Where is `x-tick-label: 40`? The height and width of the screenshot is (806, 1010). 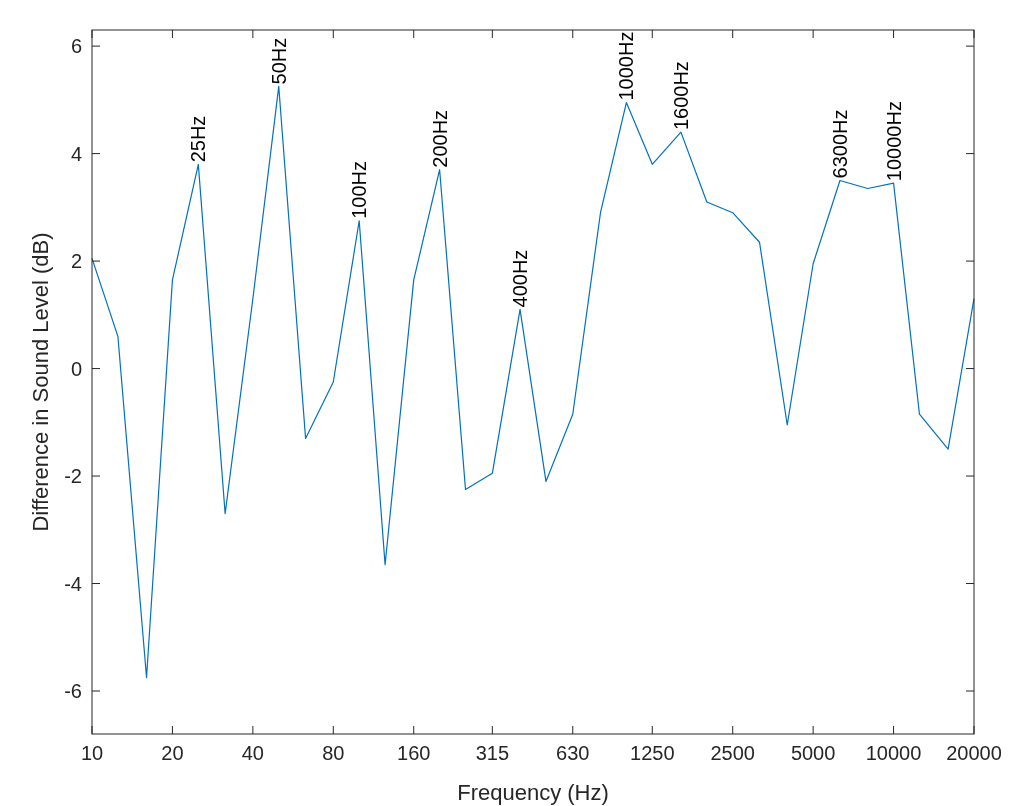 x-tick-label: 40 is located at coordinates (252, 753).